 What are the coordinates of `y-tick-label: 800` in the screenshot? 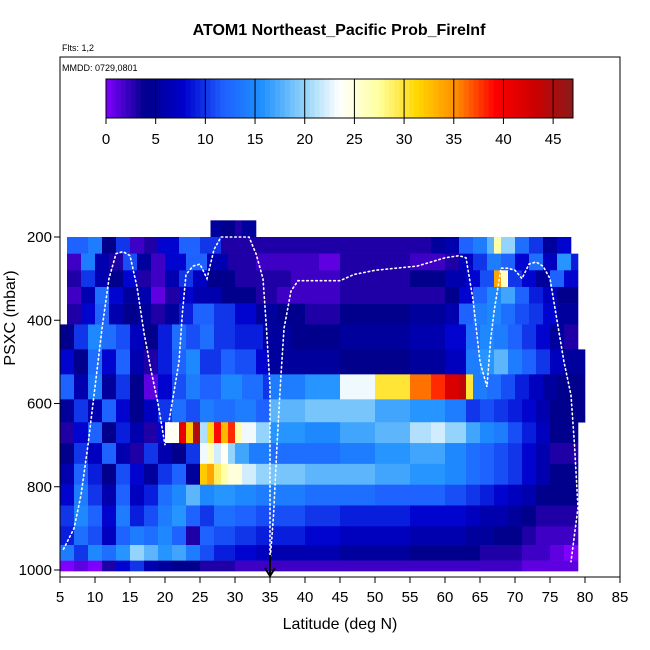 It's located at (39, 487).